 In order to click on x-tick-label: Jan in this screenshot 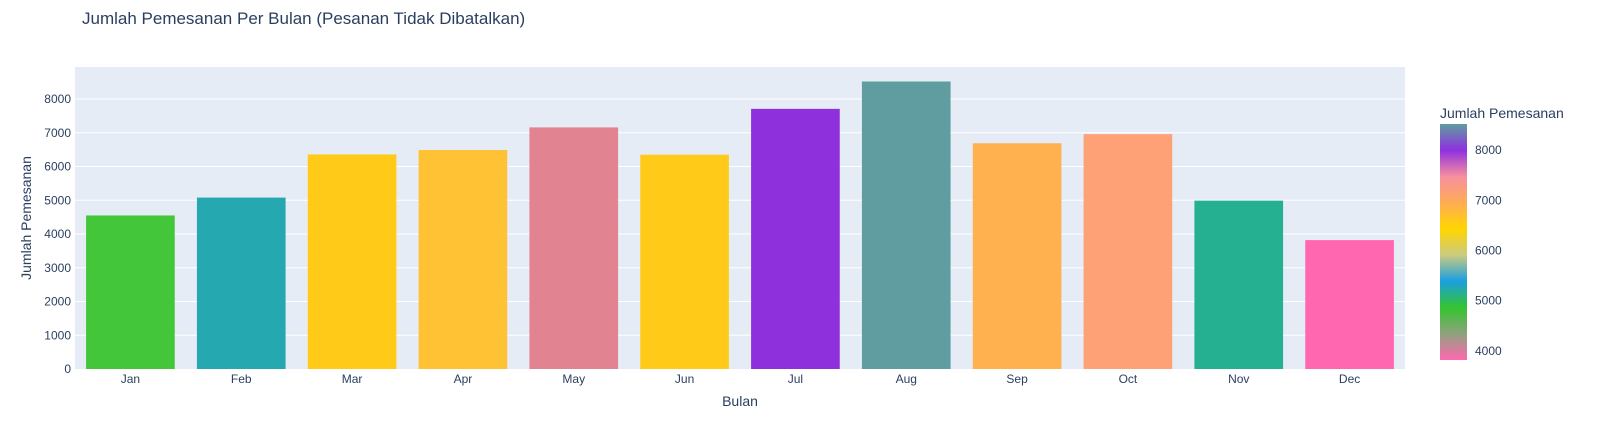, I will do `click(130, 379)`.